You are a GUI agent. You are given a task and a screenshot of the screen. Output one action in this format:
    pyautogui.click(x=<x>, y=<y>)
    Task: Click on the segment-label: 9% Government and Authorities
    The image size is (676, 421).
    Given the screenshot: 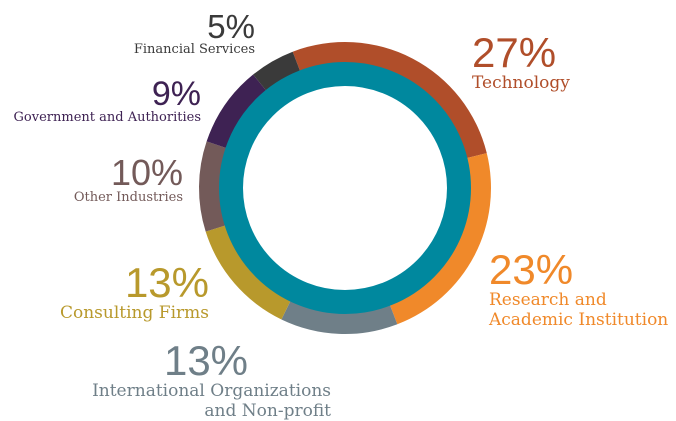 What is the action you would take?
    pyautogui.click(x=100, y=101)
    